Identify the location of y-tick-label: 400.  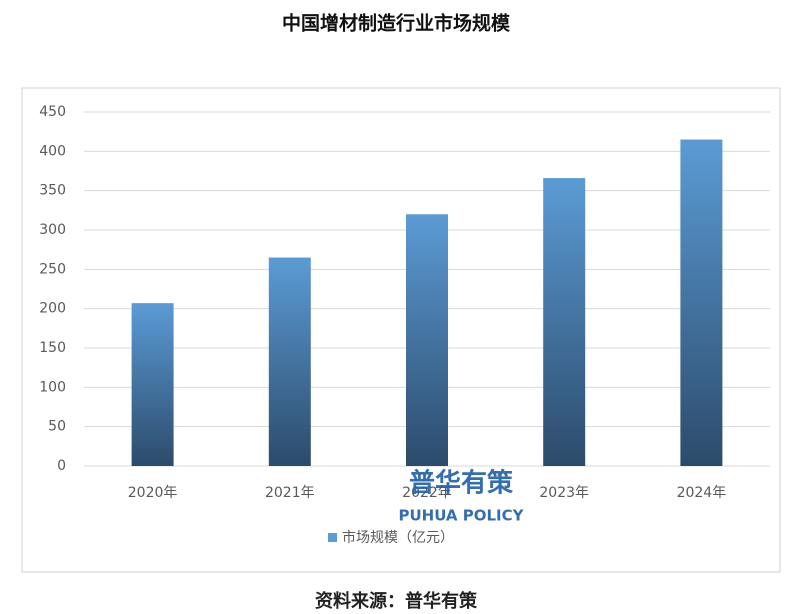
(52, 151).